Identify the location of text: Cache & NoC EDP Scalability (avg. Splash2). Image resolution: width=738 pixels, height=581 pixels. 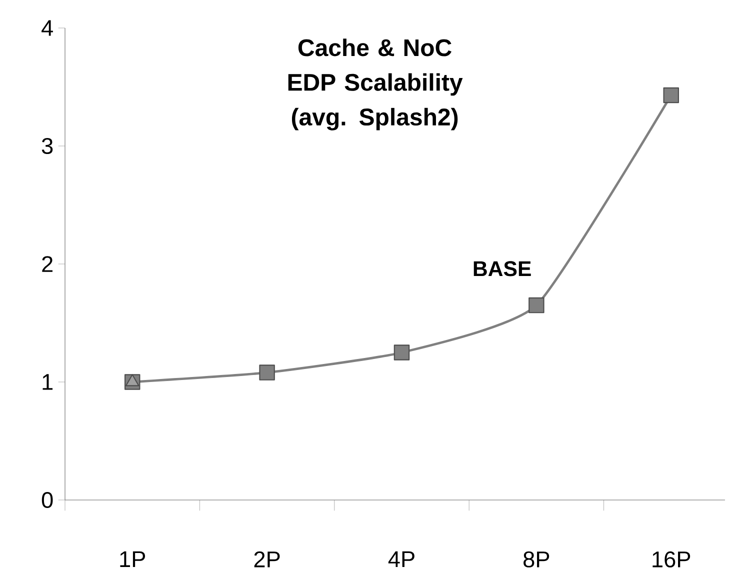
(375, 84).